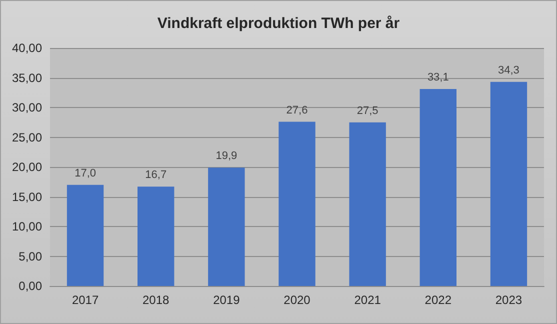 Image resolution: width=557 pixels, height=324 pixels. What do you see at coordinates (297, 110) in the screenshot?
I see `data-label: 27,6` at bounding box center [297, 110].